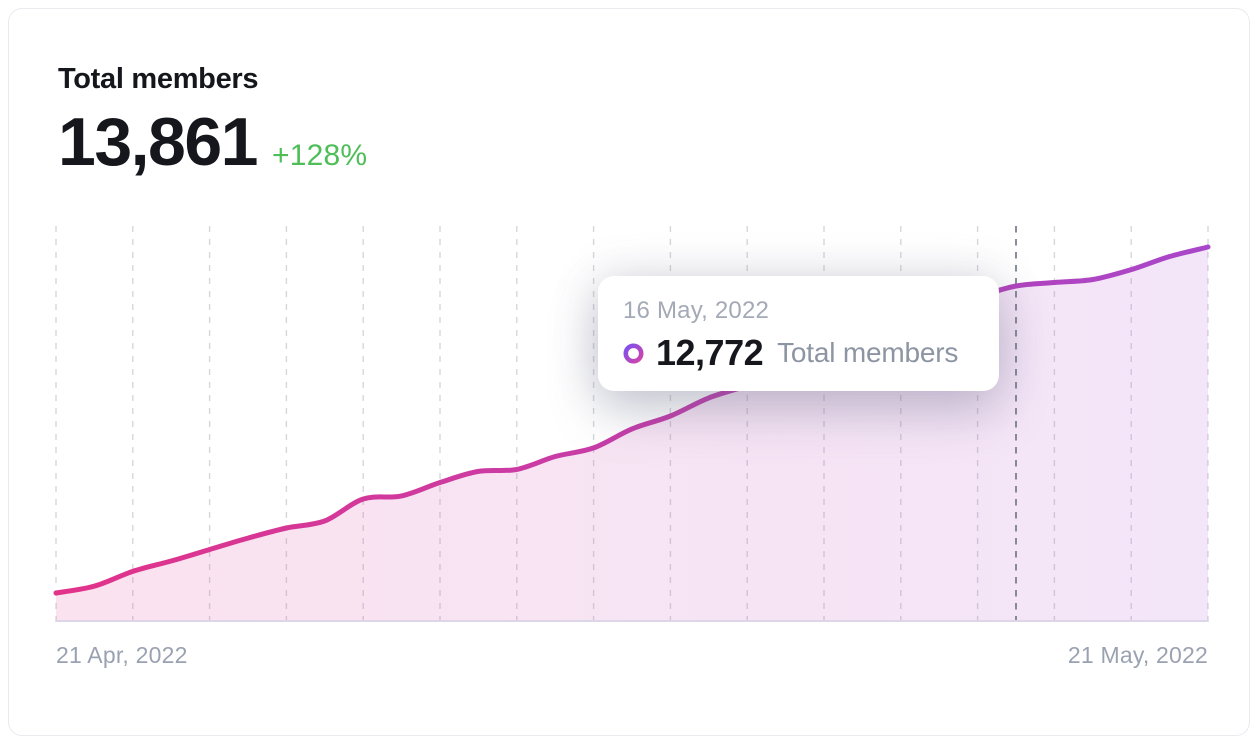 The image size is (1258, 744). I want to click on card-title: Total members, so click(158, 79).